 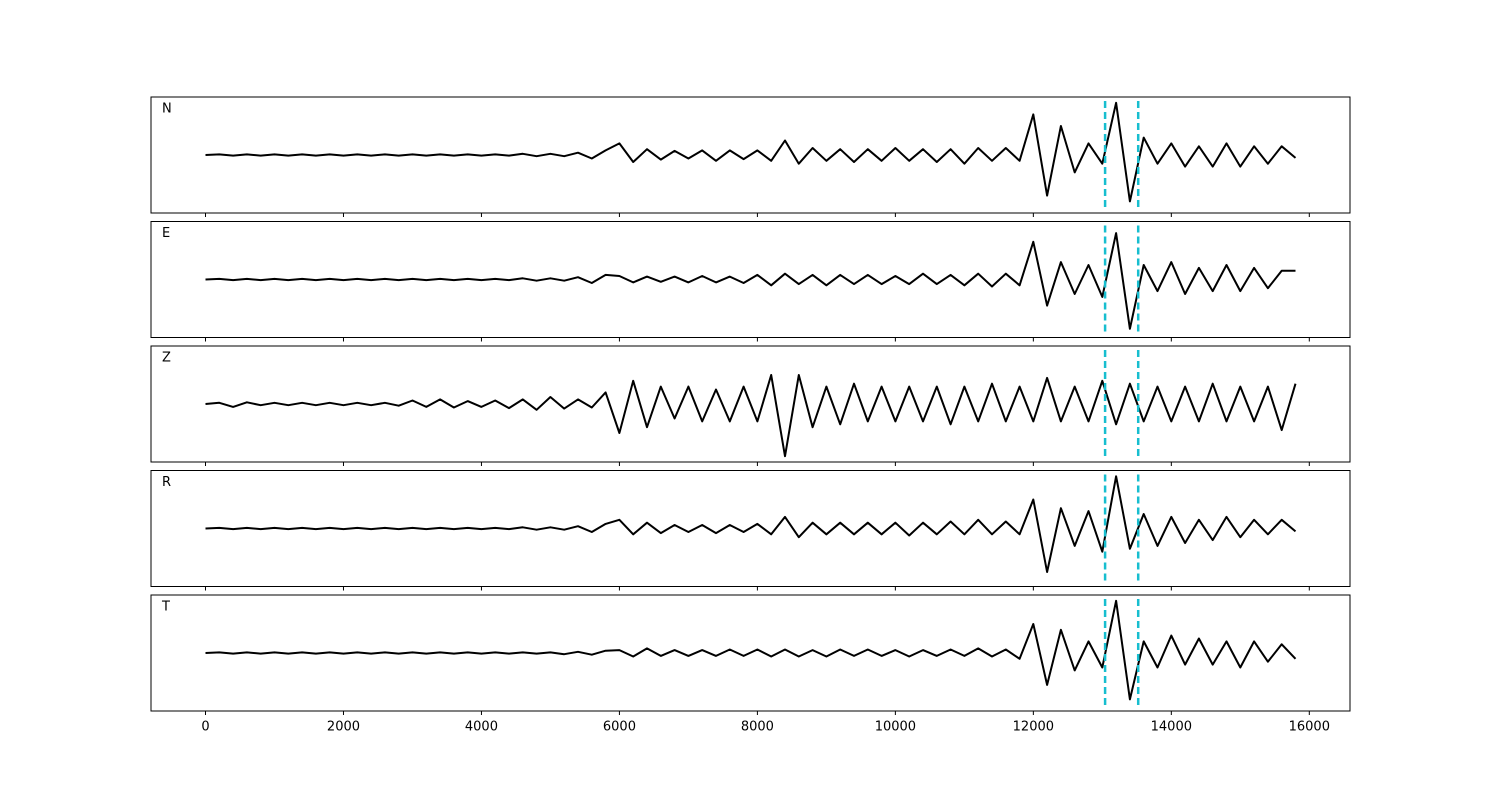 I want to click on x-tick-label: 16000, so click(x=1309, y=727).